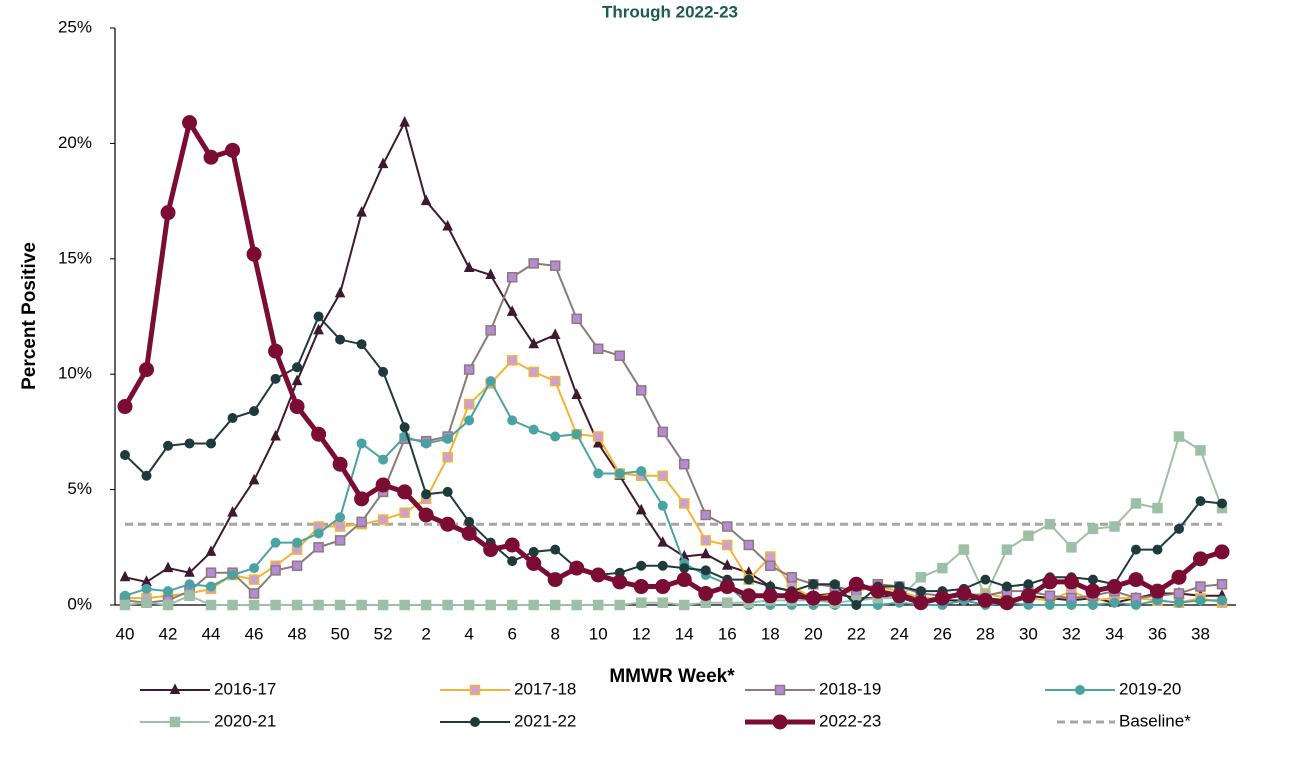  What do you see at coordinates (672, 676) in the screenshot?
I see `x-axis-title: MMWR Week*` at bounding box center [672, 676].